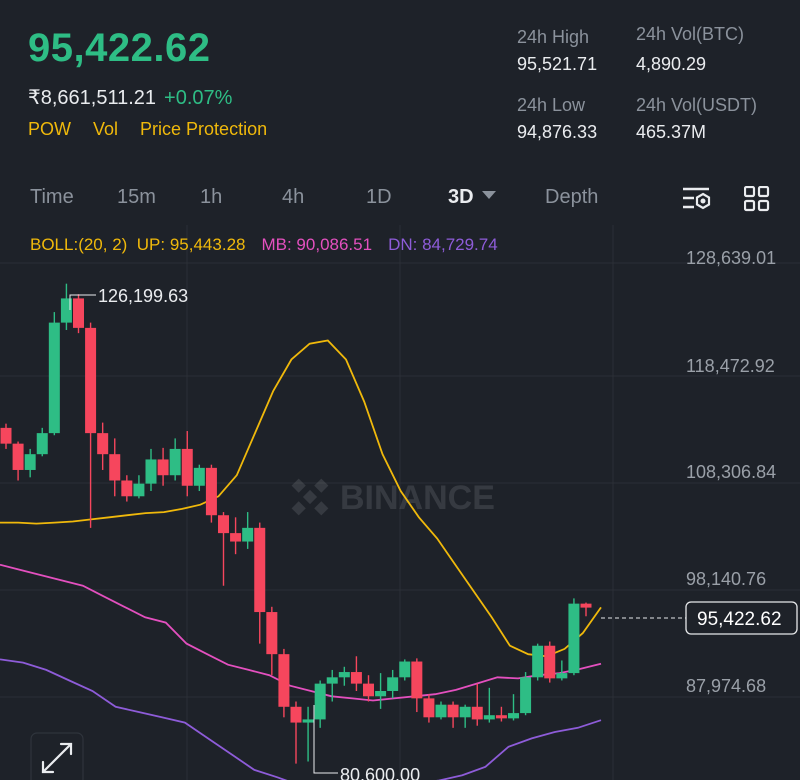 This screenshot has height=780, width=800. I want to click on watermark-text: BINANCE, so click(417, 498).